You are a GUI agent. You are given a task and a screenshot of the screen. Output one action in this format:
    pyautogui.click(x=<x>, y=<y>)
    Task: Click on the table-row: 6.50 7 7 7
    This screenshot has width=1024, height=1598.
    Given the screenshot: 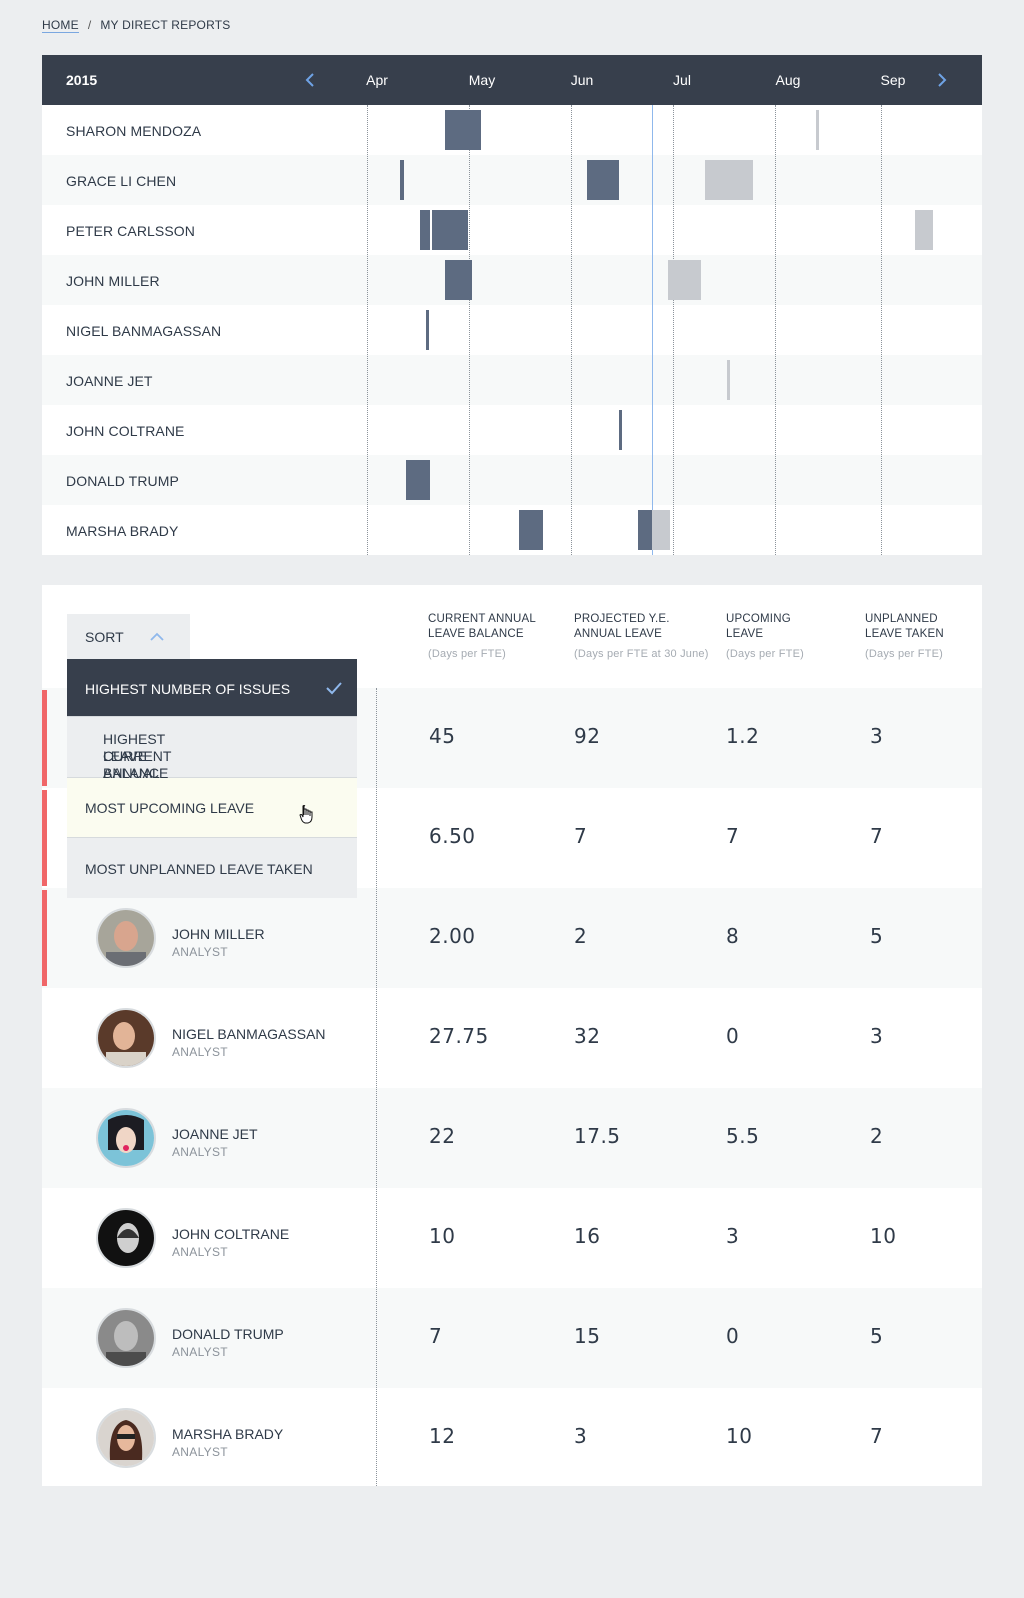 What is the action you would take?
    pyautogui.click(x=512, y=838)
    